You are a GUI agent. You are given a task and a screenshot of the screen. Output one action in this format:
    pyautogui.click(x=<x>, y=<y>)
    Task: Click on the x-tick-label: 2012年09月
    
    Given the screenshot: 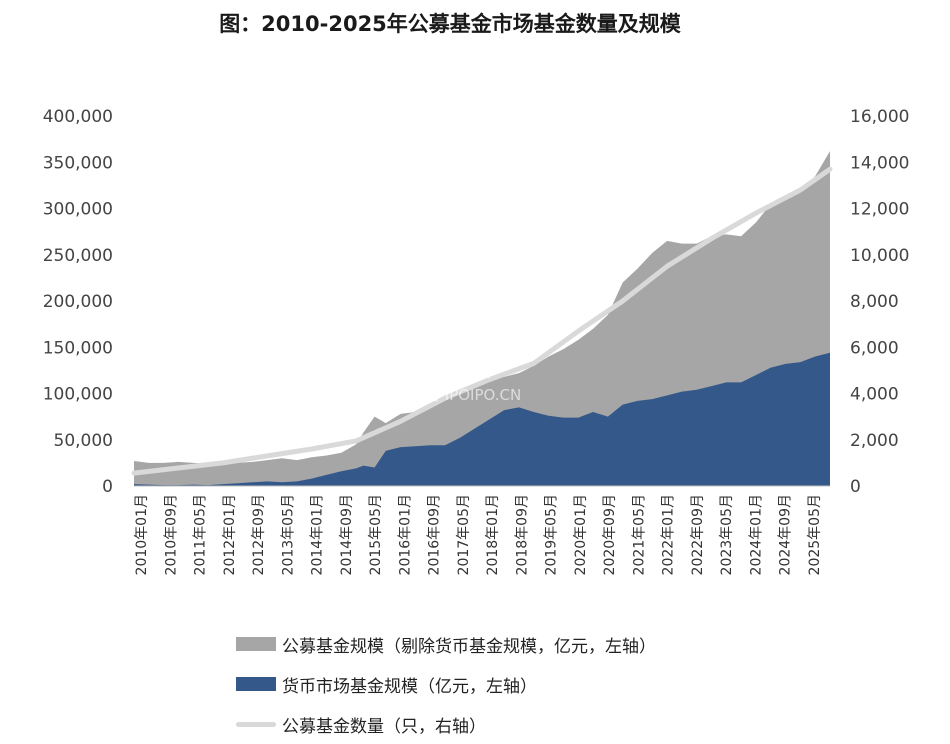 What is the action you would take?
    pyautogui.click(x=259, y=534)
    